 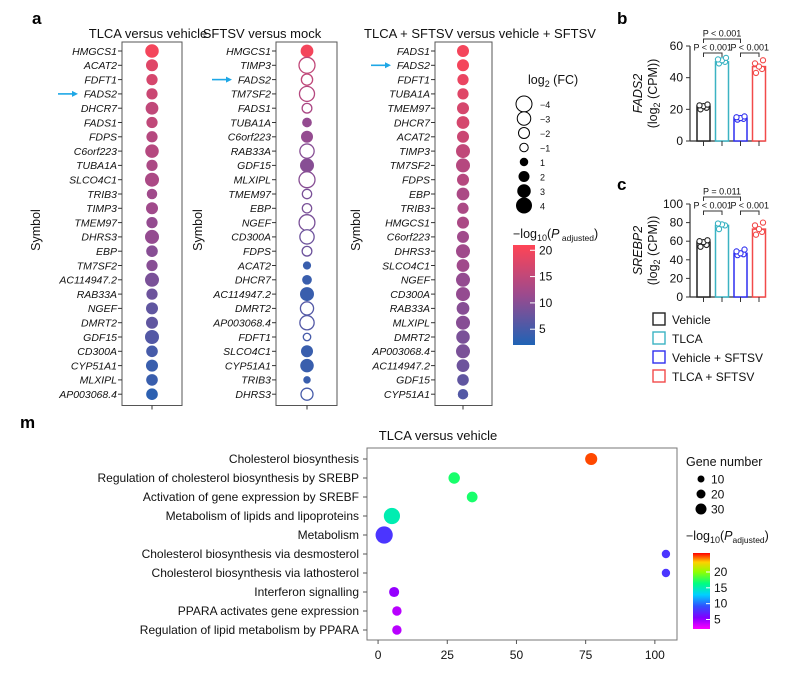 What do you see at coordinates (718, 495) in the screenshot?
I see `gene-number-legend-label: 20` at bounding box center [718, 495].